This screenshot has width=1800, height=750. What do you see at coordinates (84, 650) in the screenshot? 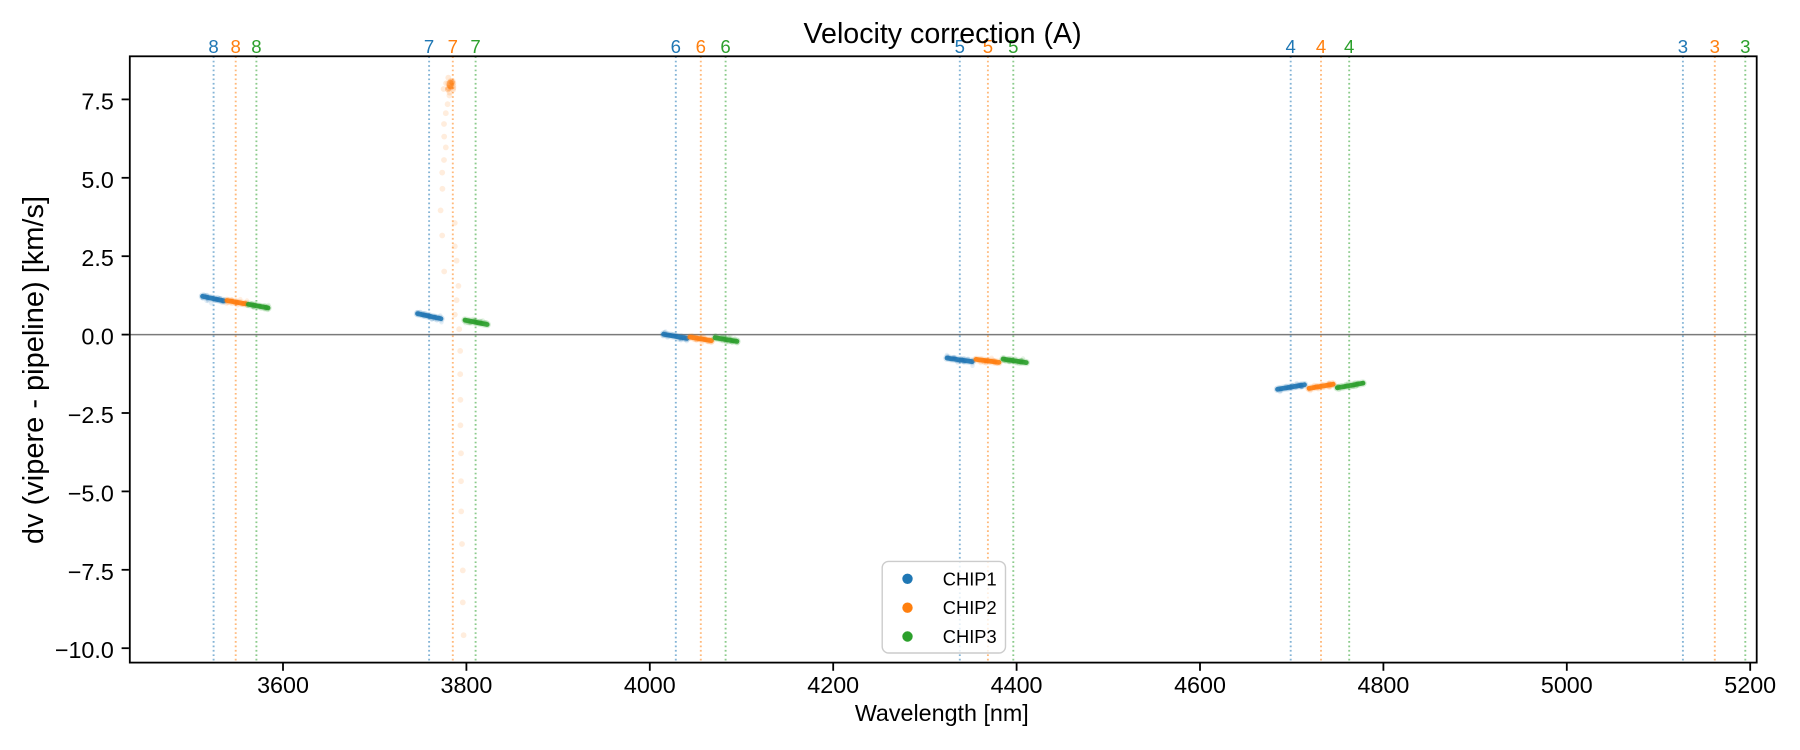
I see `svg-text: −10.0` at bounding box center [84, 650].